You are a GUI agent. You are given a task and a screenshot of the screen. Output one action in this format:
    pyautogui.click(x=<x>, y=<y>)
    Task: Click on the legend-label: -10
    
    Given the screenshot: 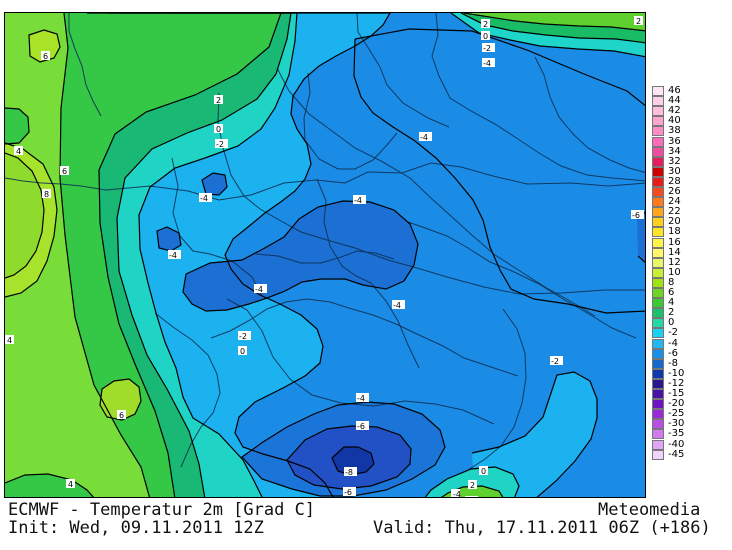 What is the action you would take?
    pyautogui.click(x=676, y=373)
    